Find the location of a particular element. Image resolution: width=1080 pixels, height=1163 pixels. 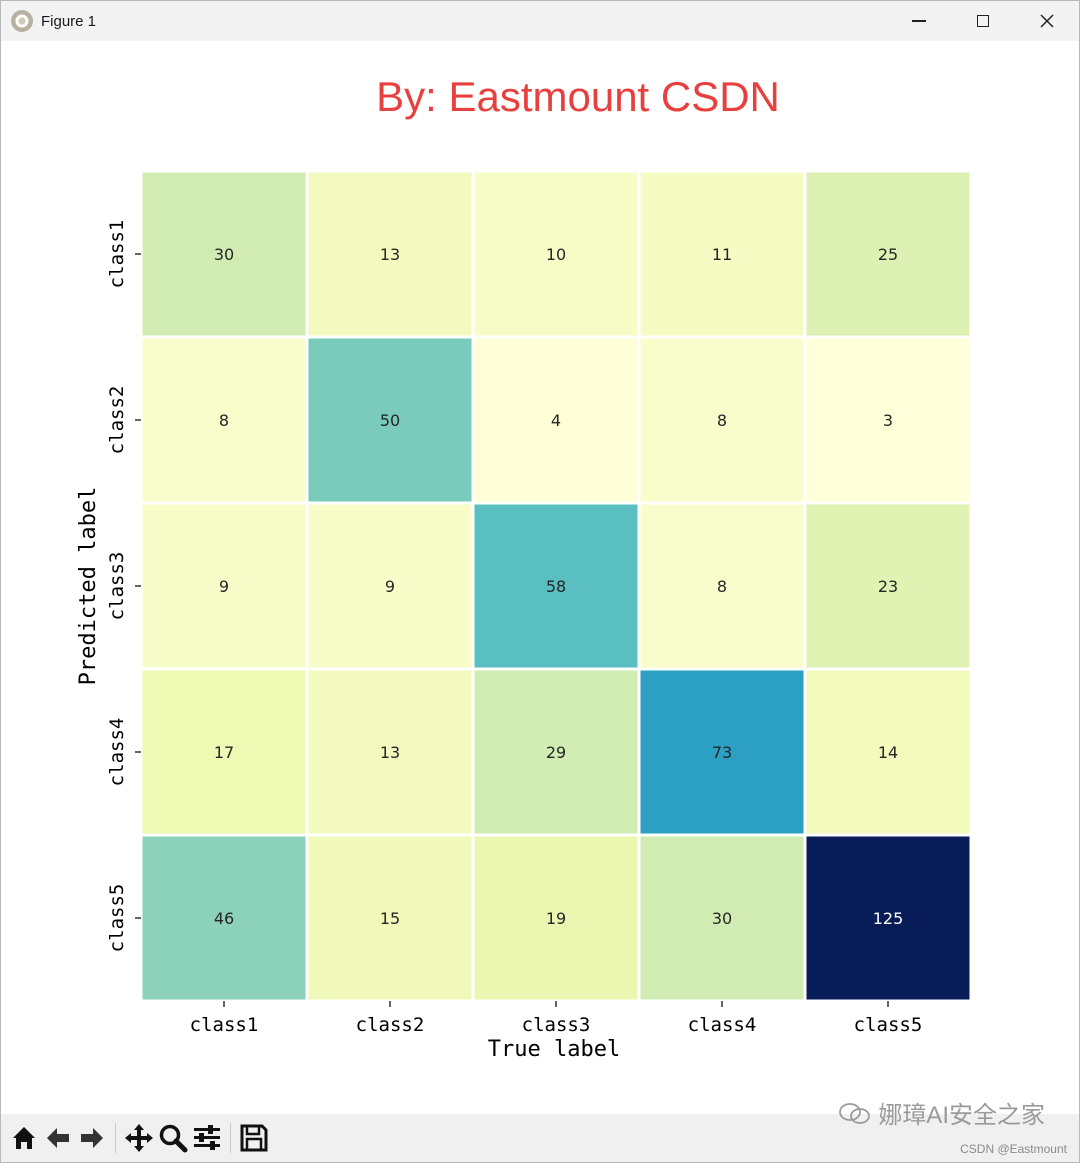

cell-value-label: 19 is located at coordinates (556, 918).